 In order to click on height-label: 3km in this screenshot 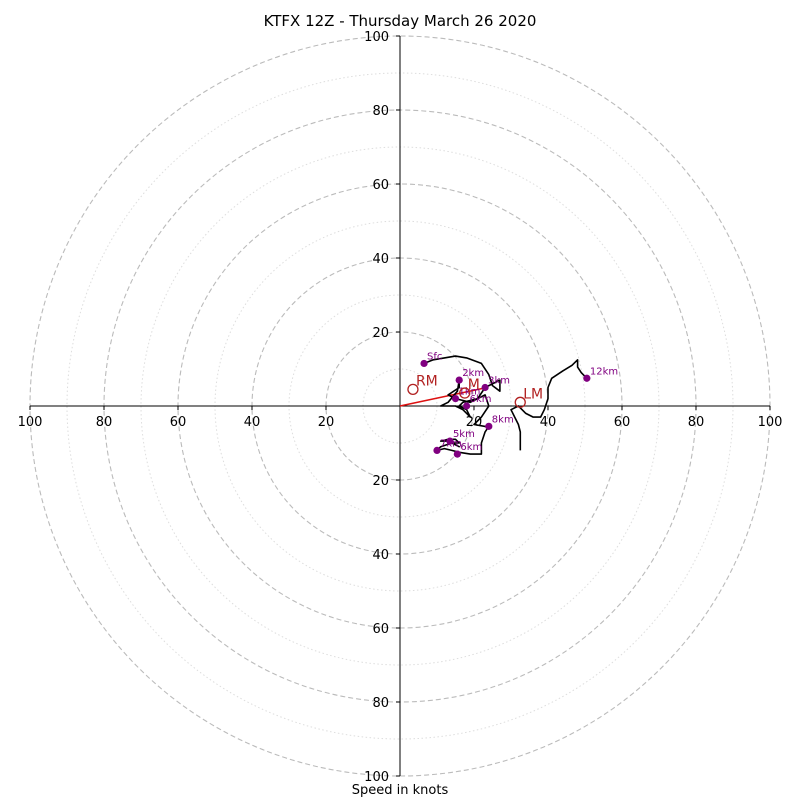, I will do `click(499, 381)`.